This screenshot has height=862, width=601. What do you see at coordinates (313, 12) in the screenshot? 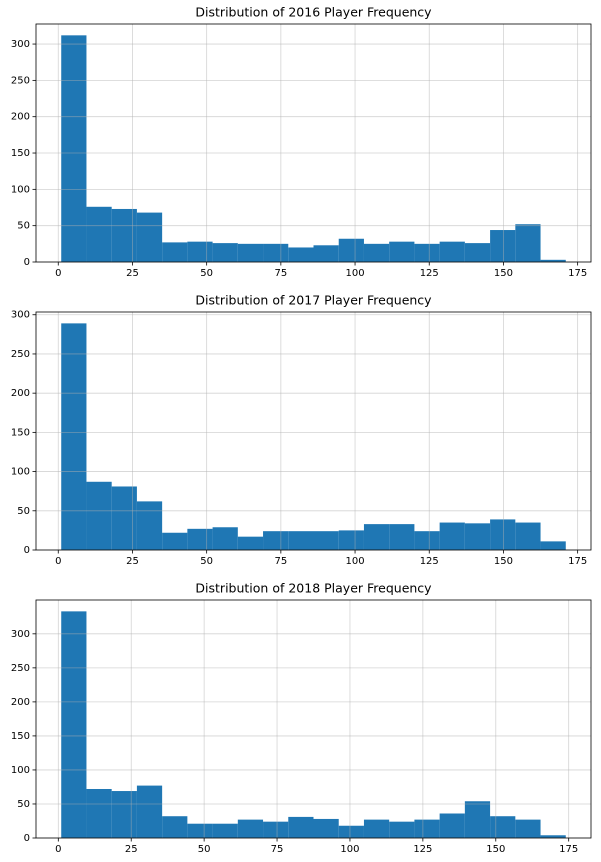
I see `chart-title: Distribution of 2016 Player Frequency` at bounding box center [313, 12].